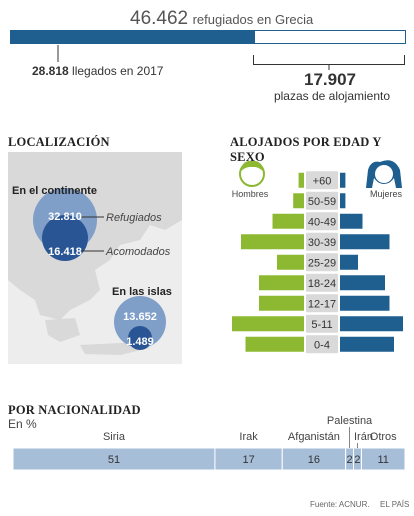 The height and width of the screenshot is (516, 414). Describe the element at coordinates (59, 142) in the screenshot. I see `location-title: LOCALIZACIÓN` at that location.